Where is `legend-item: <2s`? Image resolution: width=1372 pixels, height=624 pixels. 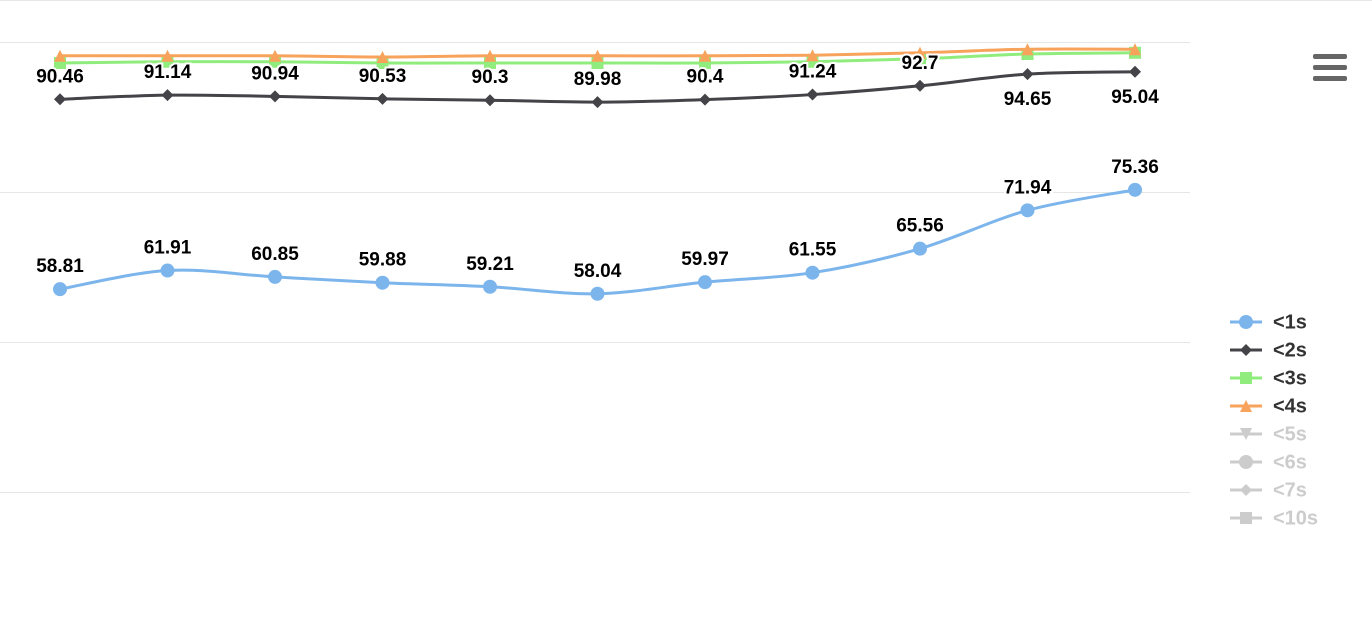 legend-item: <2s is located at coordinates (1268, 350).